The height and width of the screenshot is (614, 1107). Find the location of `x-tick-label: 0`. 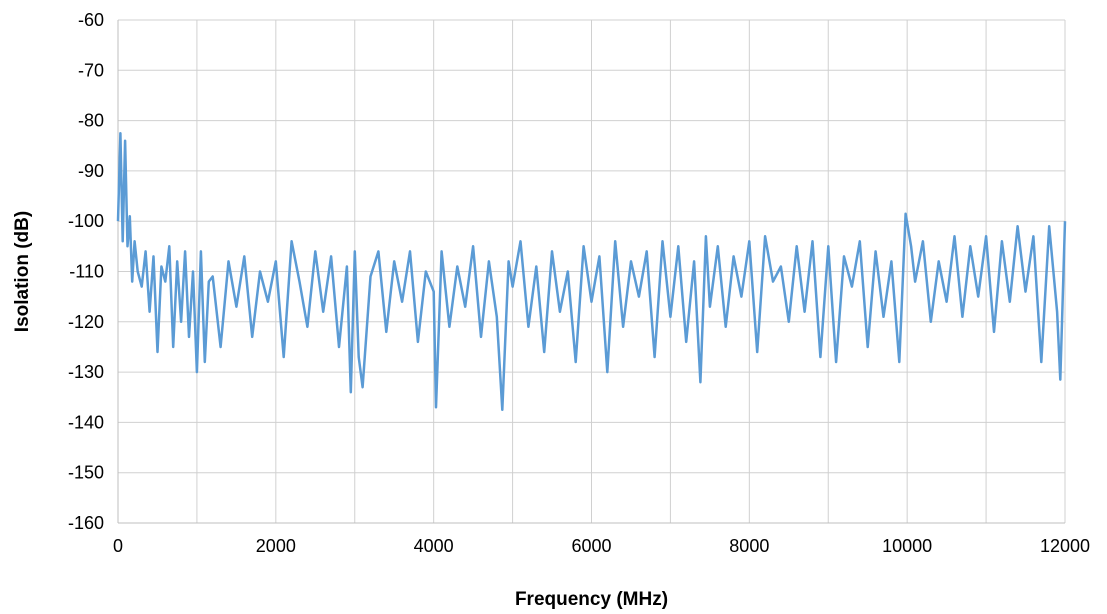

x-tick-label: 0 is located at coordinates (118, 546).